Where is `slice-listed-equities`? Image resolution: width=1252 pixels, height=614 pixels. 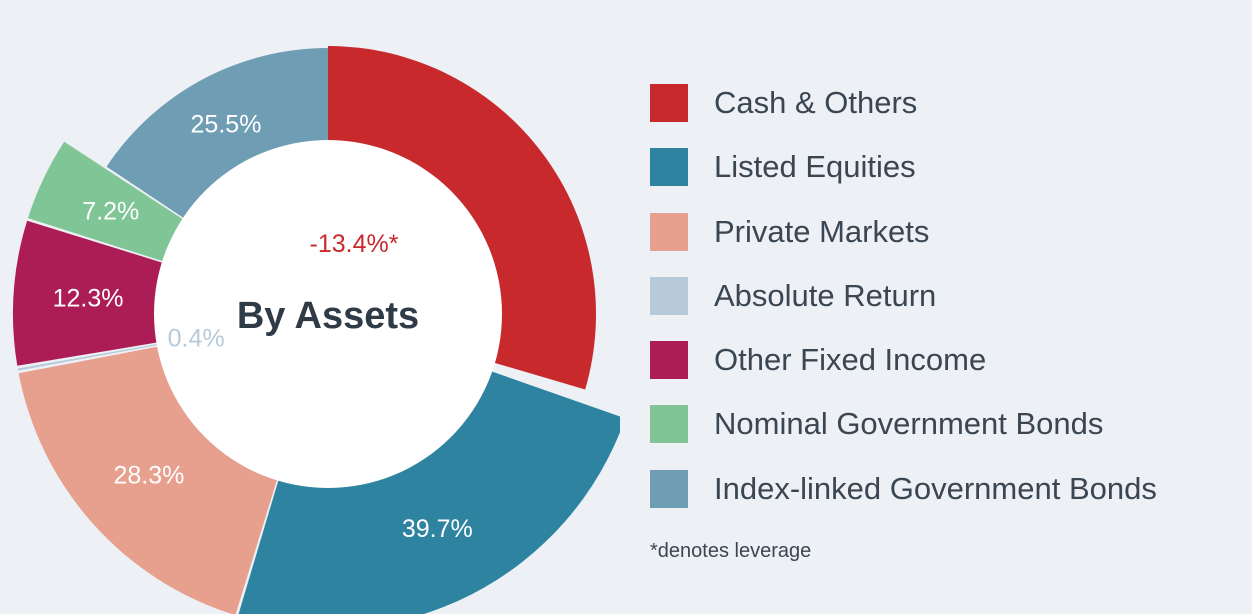
slice-listed-equities is located at coordinates (429, 492).